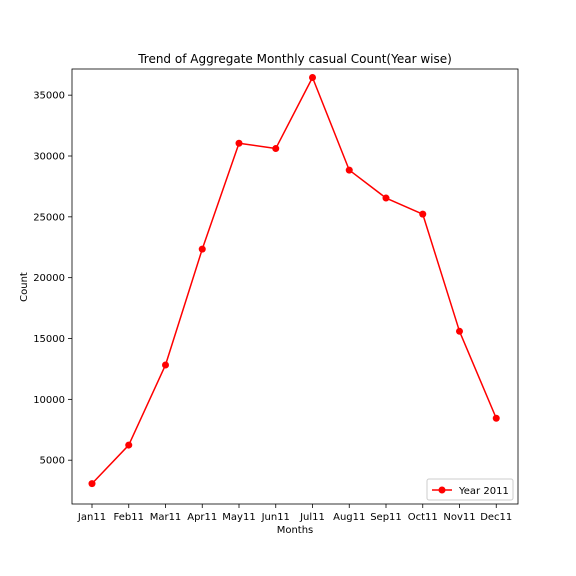 The height and width of the screenshot is (576, 576). I want to click on x-tick-label: Nov11, so click(459, 517).